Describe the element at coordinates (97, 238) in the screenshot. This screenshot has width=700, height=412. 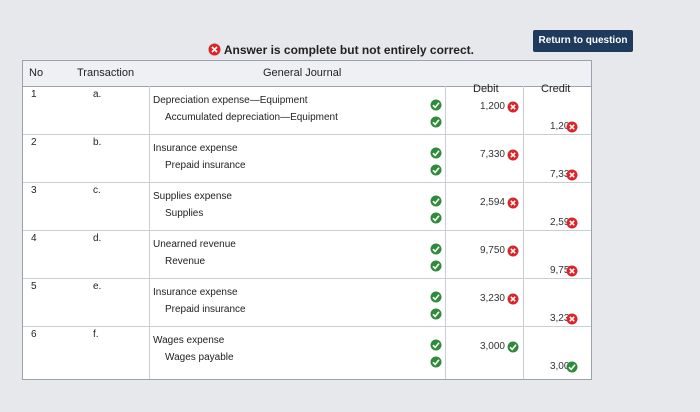
I see `transaction-letter: d.` at that location.